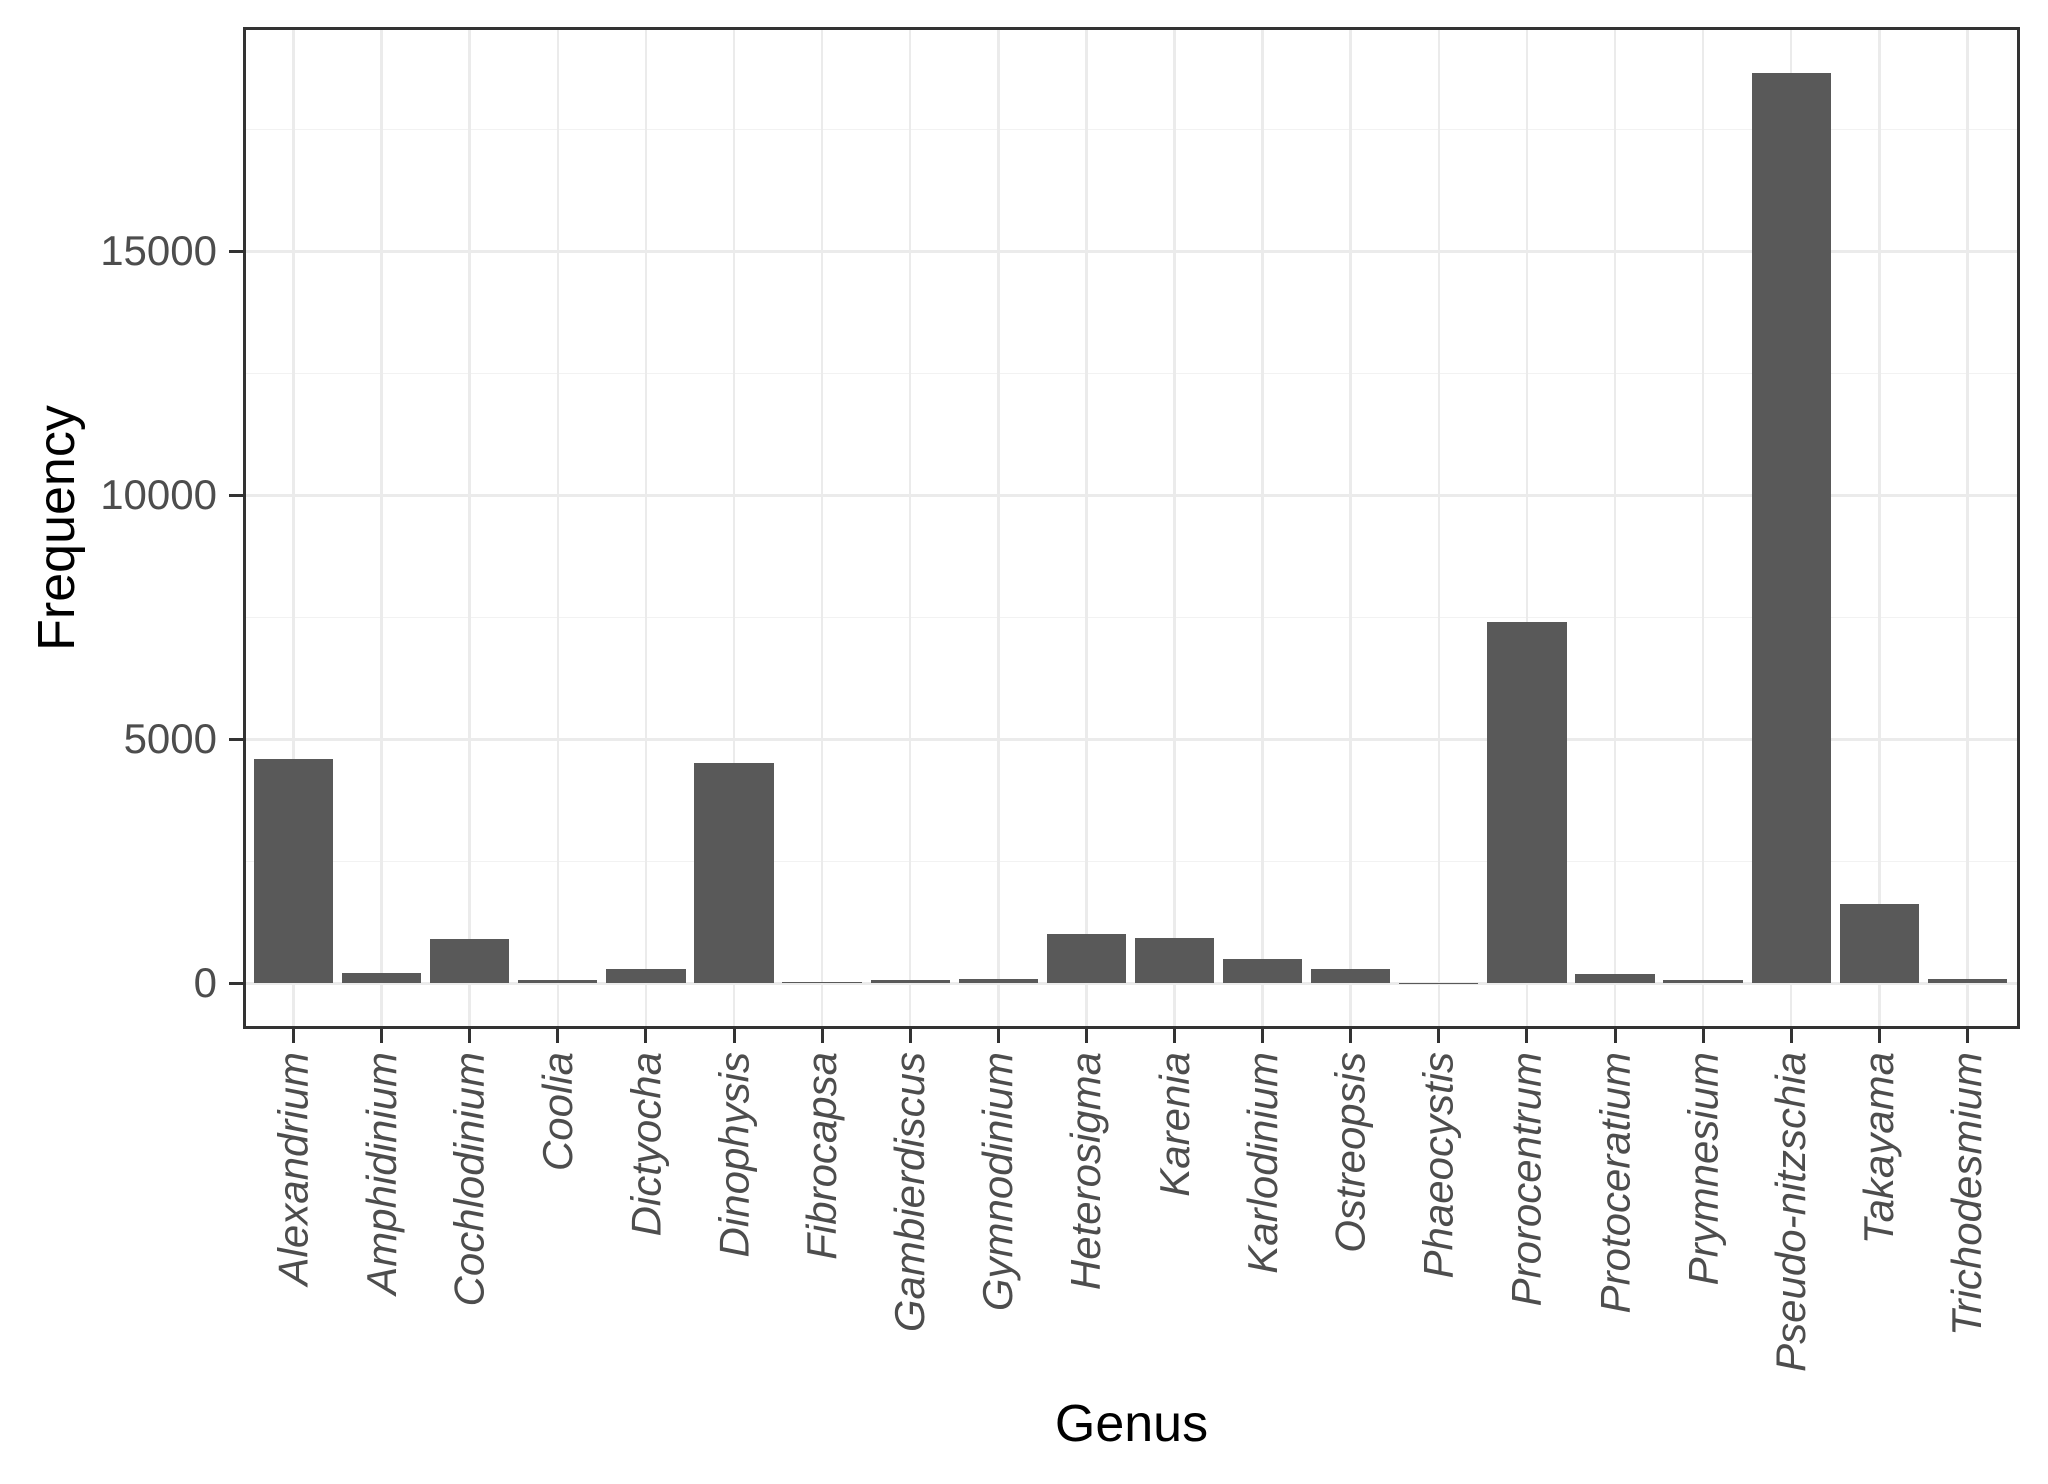  I want to click on x-tick-label-protoceratium: Protoceratium, so click(1614, 1183).